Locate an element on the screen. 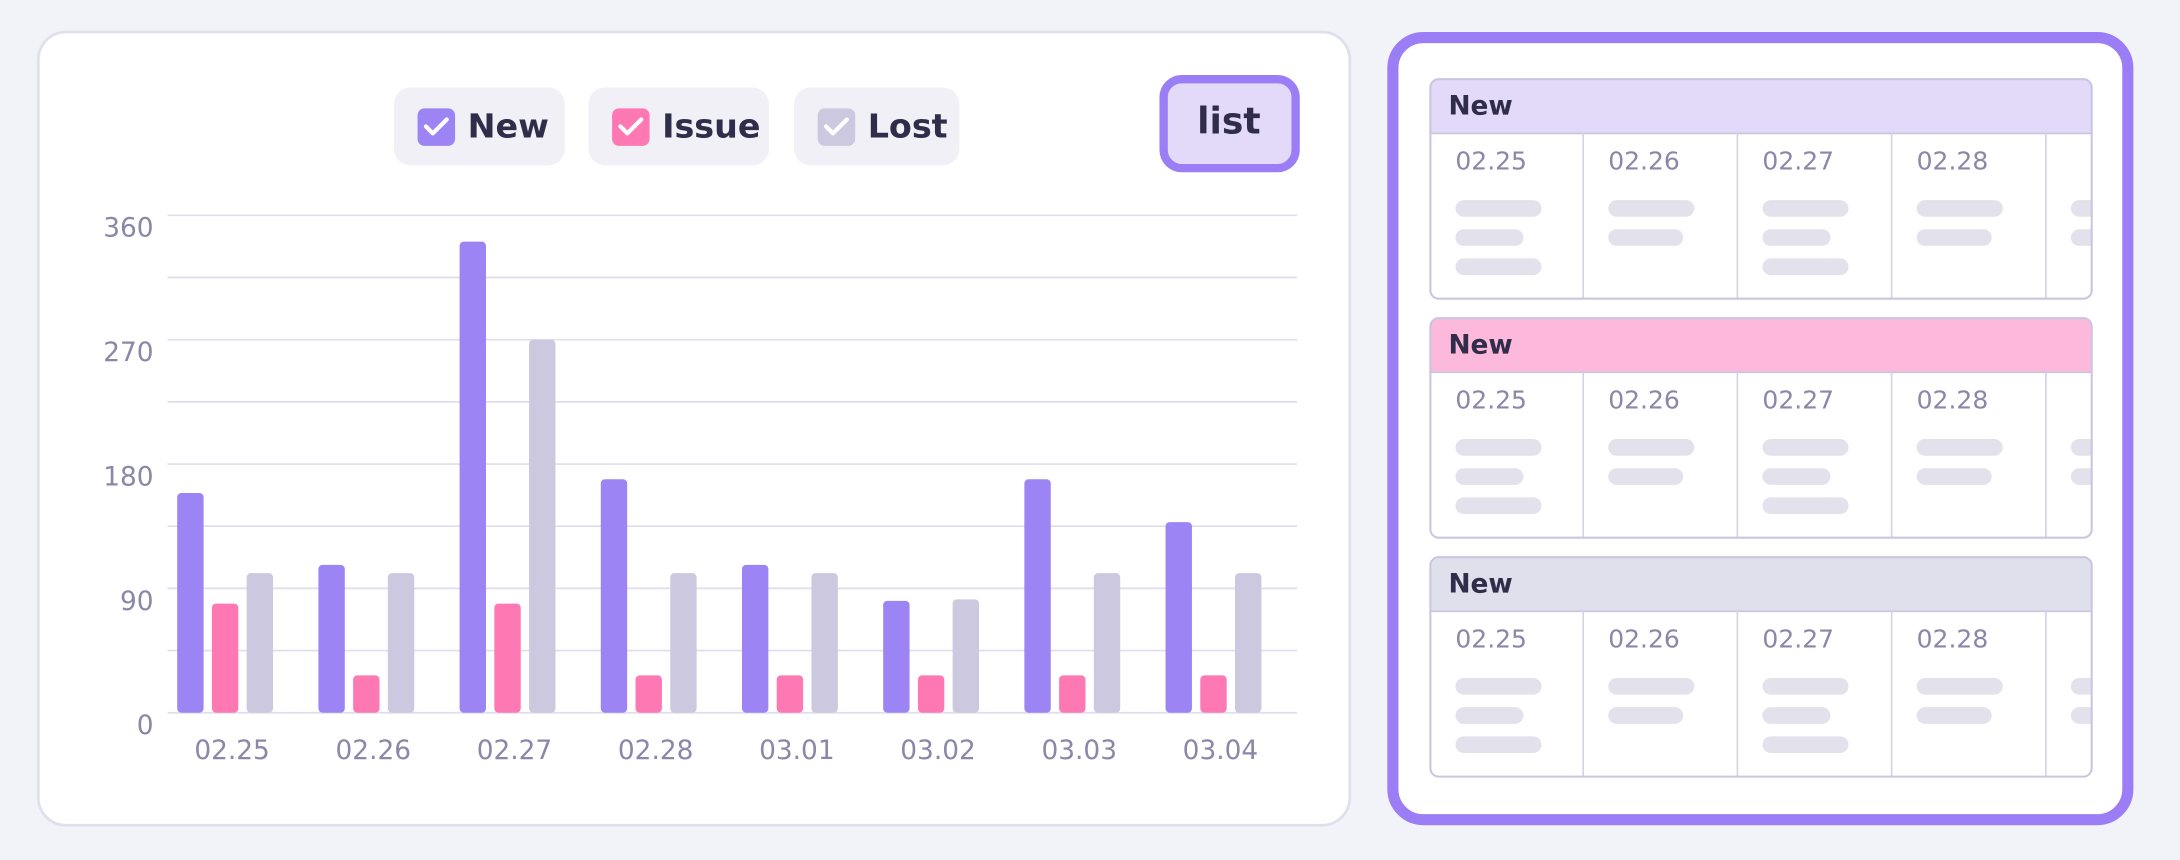 The image size is (2180, 860). x-tick-label: 03.02 is located at coordinates (938, 751).